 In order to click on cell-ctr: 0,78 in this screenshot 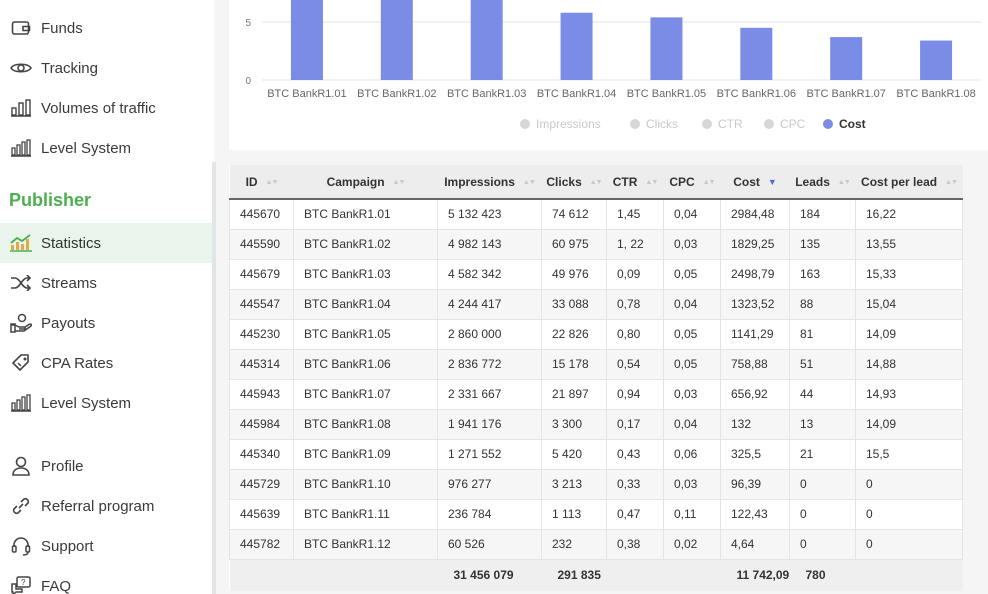, I will do `click(635, 304)`.